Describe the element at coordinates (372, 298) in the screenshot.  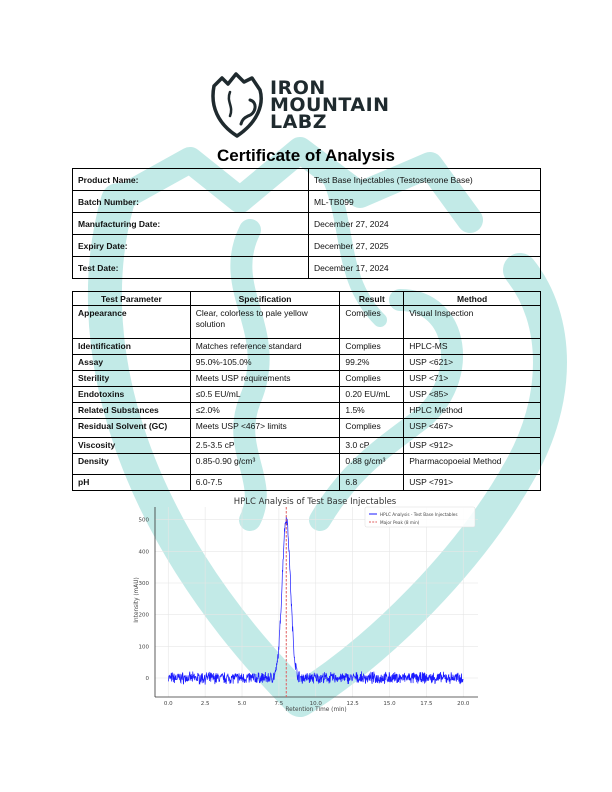
I see `column-header-result: Result` at that location.